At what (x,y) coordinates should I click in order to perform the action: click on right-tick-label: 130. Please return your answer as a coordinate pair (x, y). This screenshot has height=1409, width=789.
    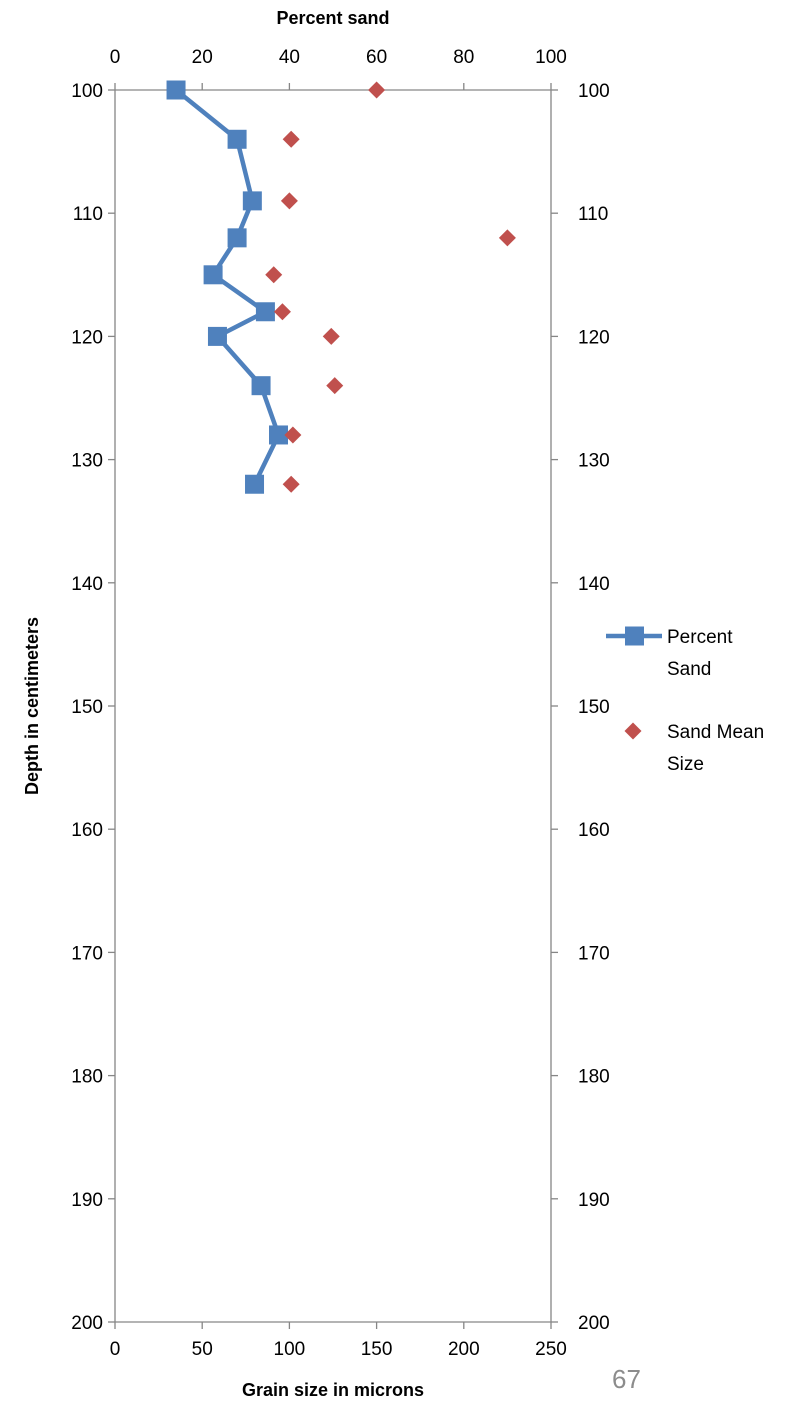
    Looking at the image, I should click on (594, 461).